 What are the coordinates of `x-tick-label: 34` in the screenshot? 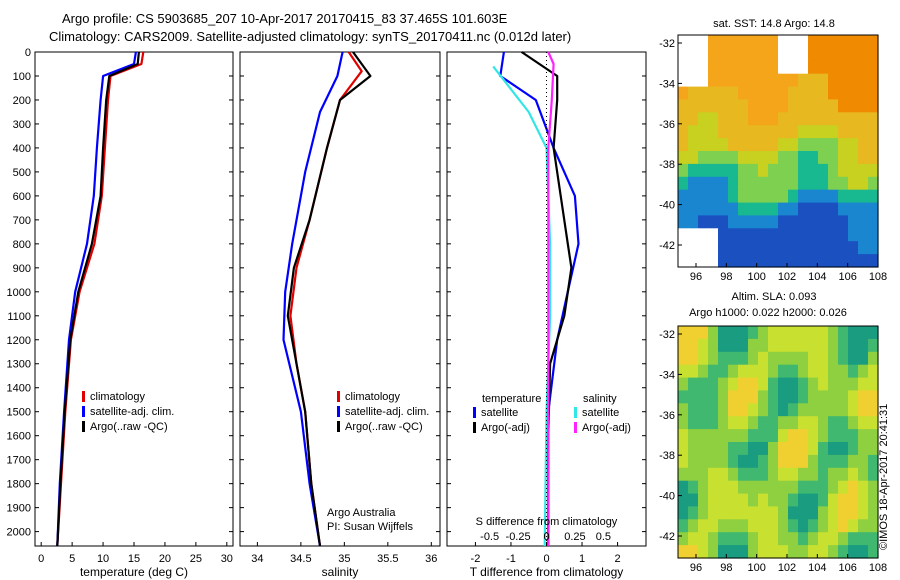 It's located at (257, 559).